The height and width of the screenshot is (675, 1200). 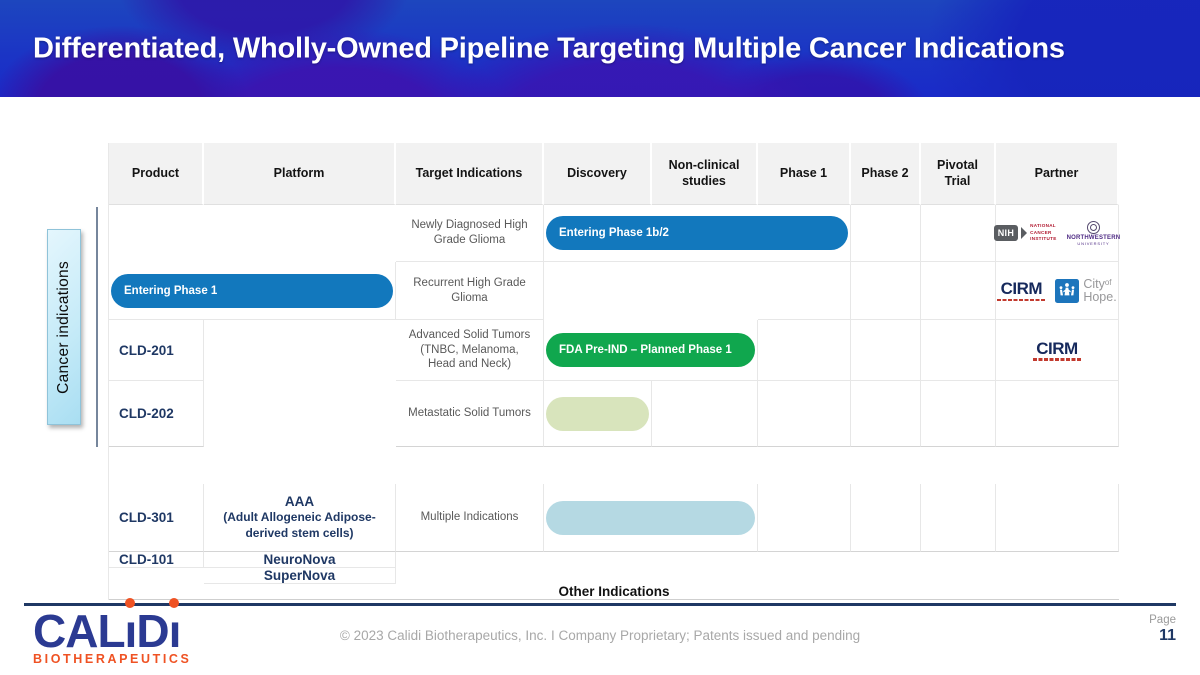 I want to click on platform-aaa-name: AAA, so click(x=299, y=501).